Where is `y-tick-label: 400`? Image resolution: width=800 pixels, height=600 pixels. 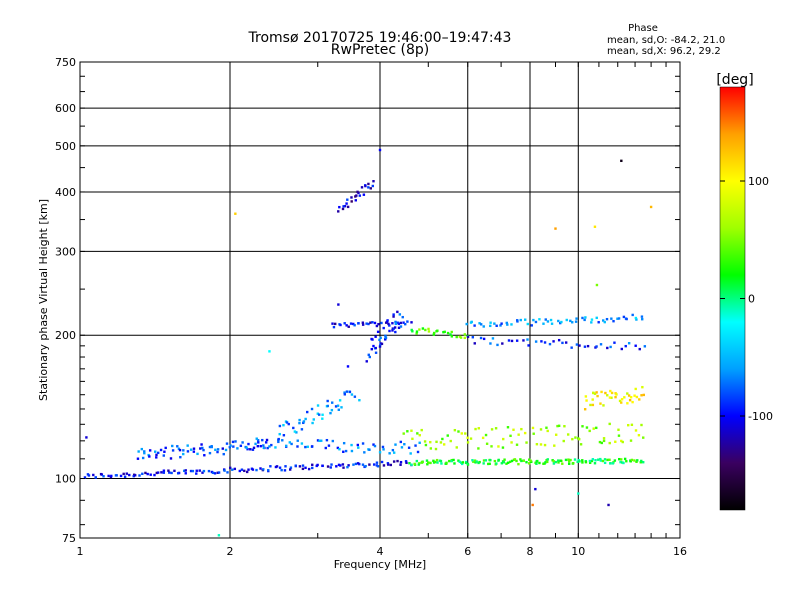 y-tick-label: 400 is located at coordinates (65, 192).